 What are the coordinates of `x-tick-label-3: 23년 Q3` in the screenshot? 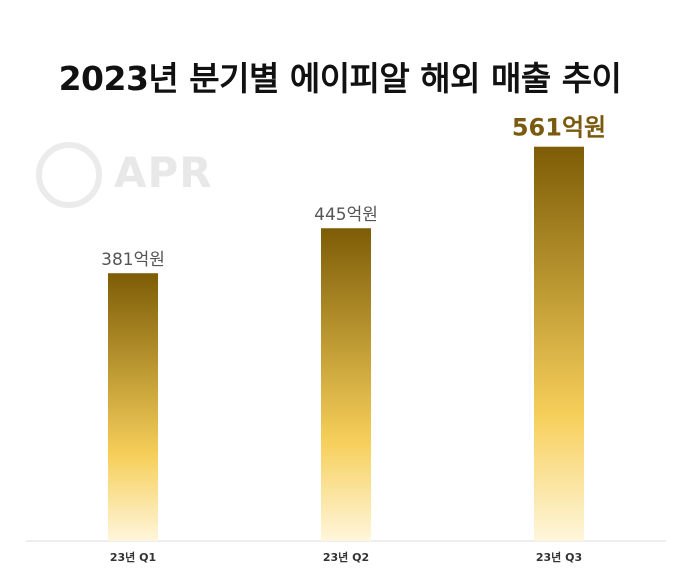 It's located at (559, 557).